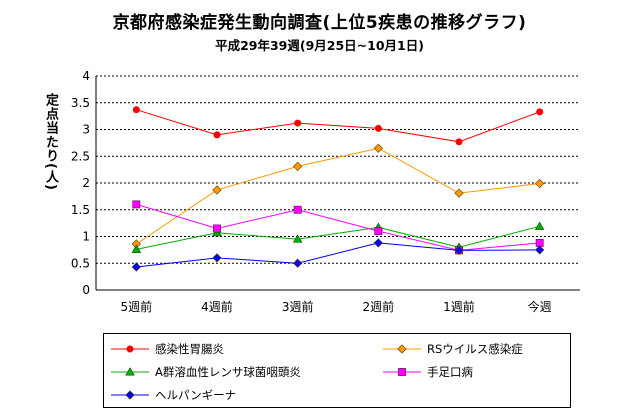  What do you see at coordinates (475, 349) in the screenshot?
I see `legend-label: RSウイルス感染症` at bounding box center [475, 349].